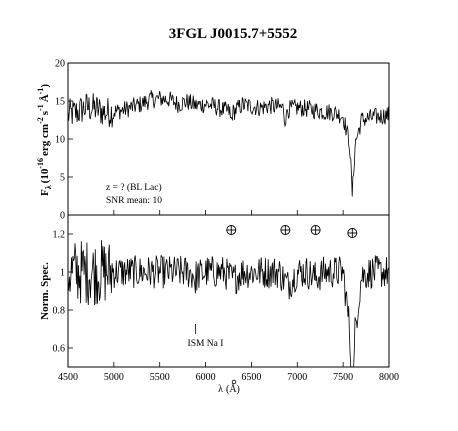  What do you see at coordinates (62, 178) in the screenshot?
I see `top-y-tick-label: 5` at bounding box center [62, 178].